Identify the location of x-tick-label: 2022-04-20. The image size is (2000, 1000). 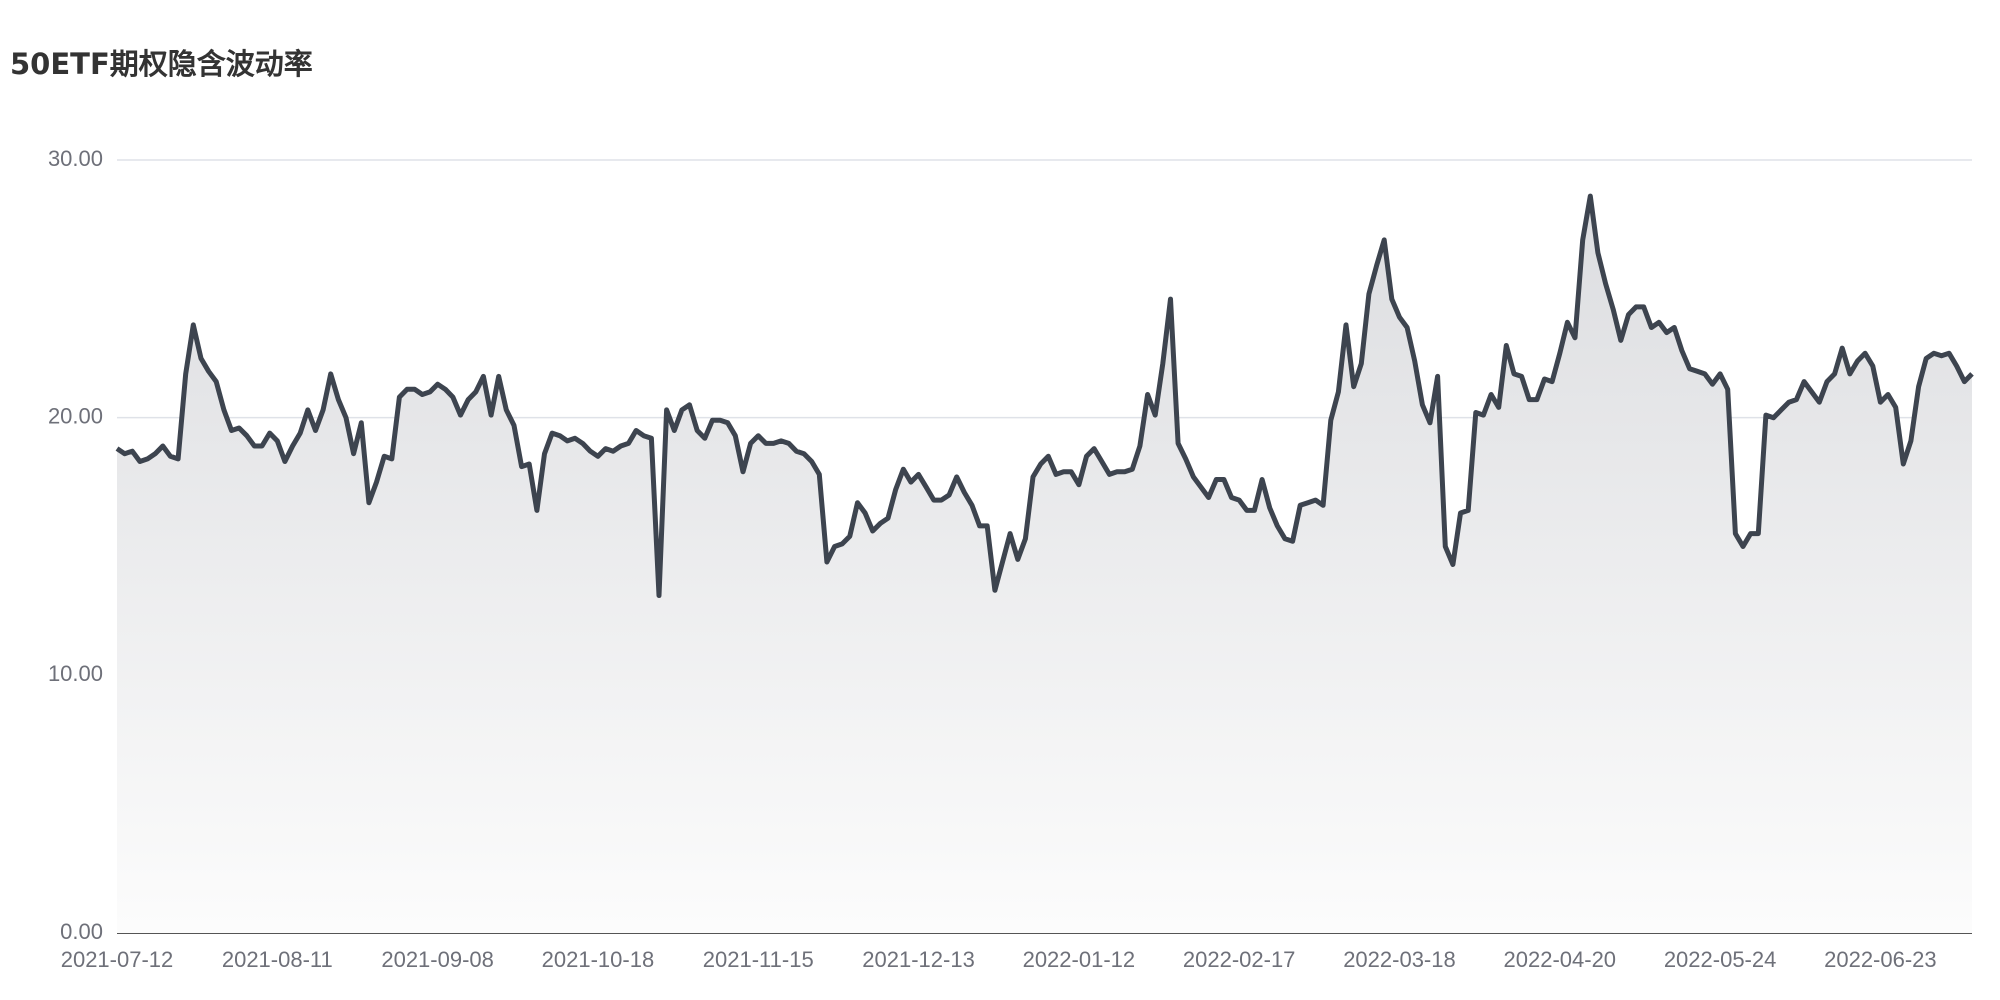
(1560, 959).